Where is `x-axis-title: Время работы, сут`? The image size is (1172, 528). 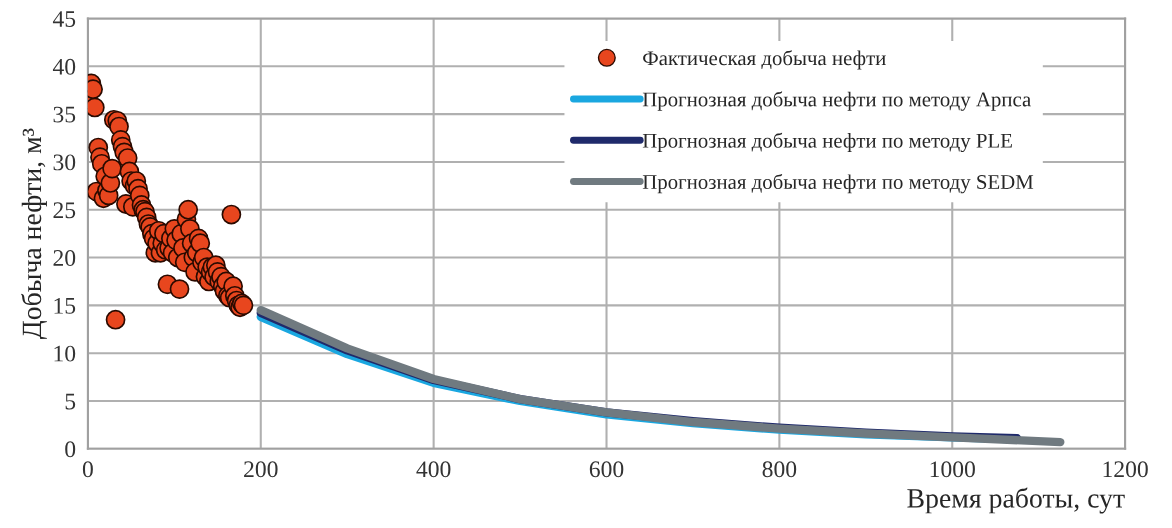
x-axis-title: Время работы, сут is located at coordinates (1016, 500).